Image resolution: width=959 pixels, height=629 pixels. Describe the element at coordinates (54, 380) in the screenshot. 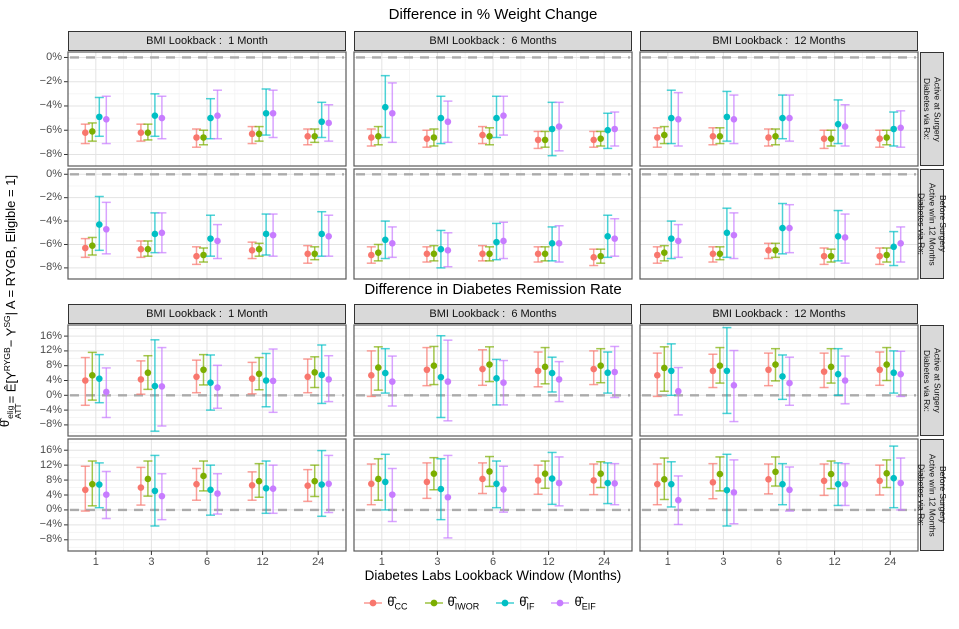

I see `y-tick-label: 4%` at that location.